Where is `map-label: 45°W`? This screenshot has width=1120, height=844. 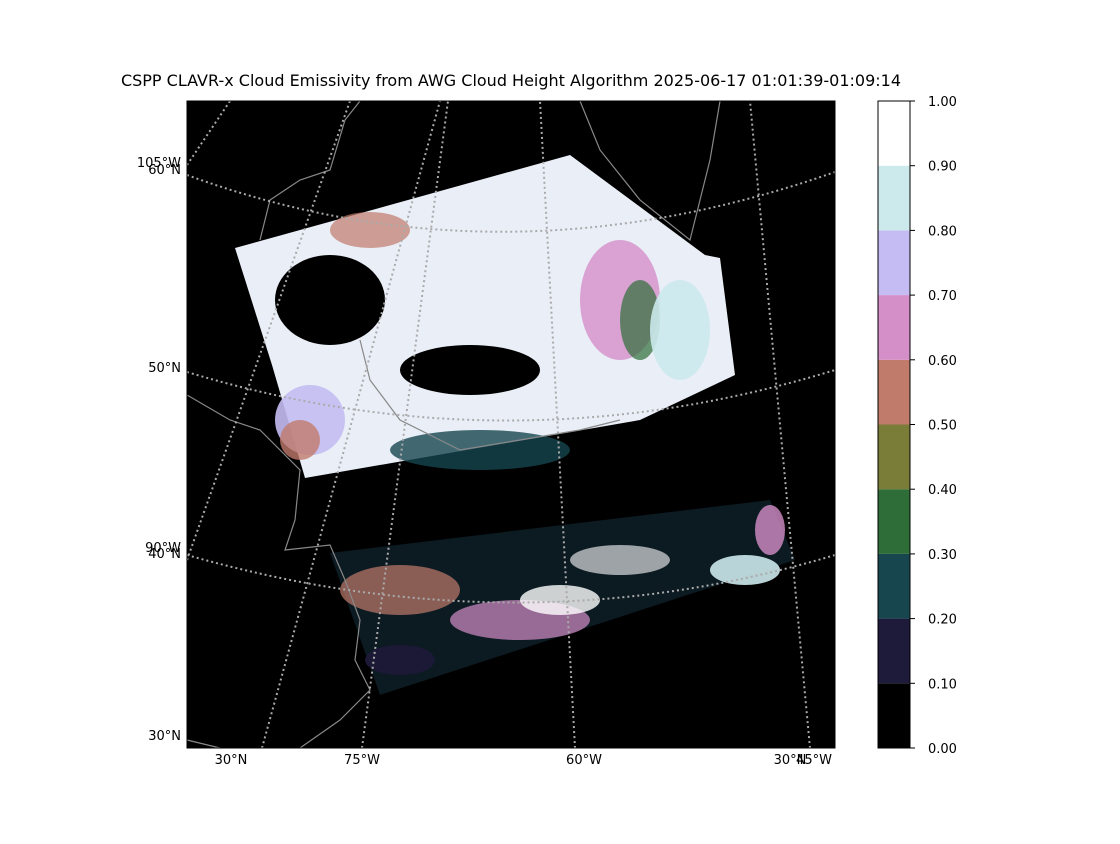 map-label: 45°W is located at coordinates (814, 760).